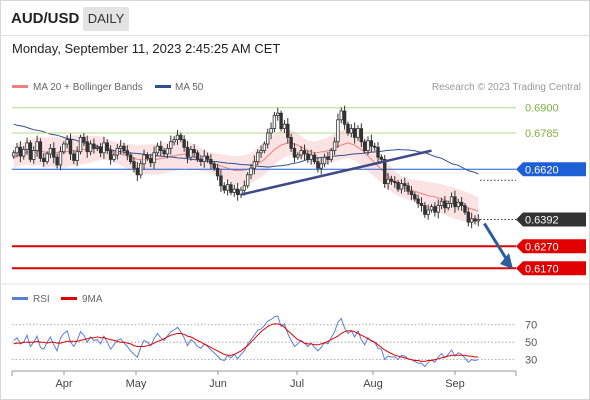  Describe the element at coordinates (496, 241) in the screenshot. I see `forecast-arrow-line` at that location.